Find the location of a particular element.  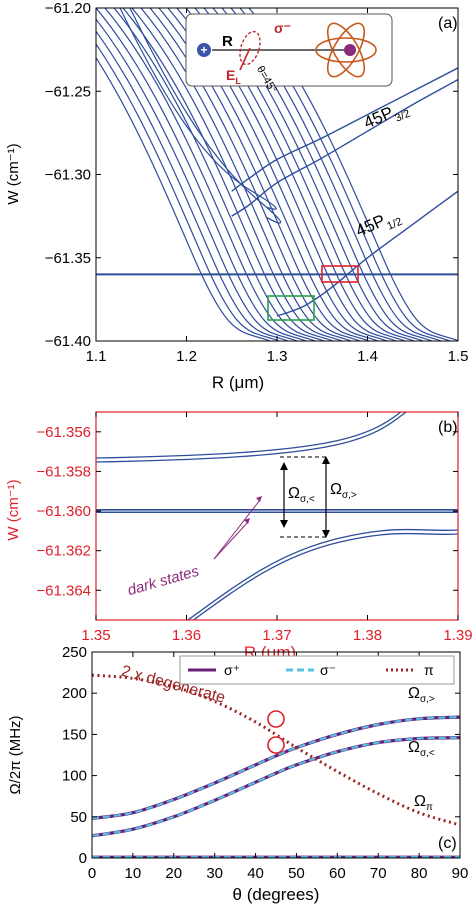

panel-c-ylabel: Ω/2π (MHz) is located at coordinates (15, 754).